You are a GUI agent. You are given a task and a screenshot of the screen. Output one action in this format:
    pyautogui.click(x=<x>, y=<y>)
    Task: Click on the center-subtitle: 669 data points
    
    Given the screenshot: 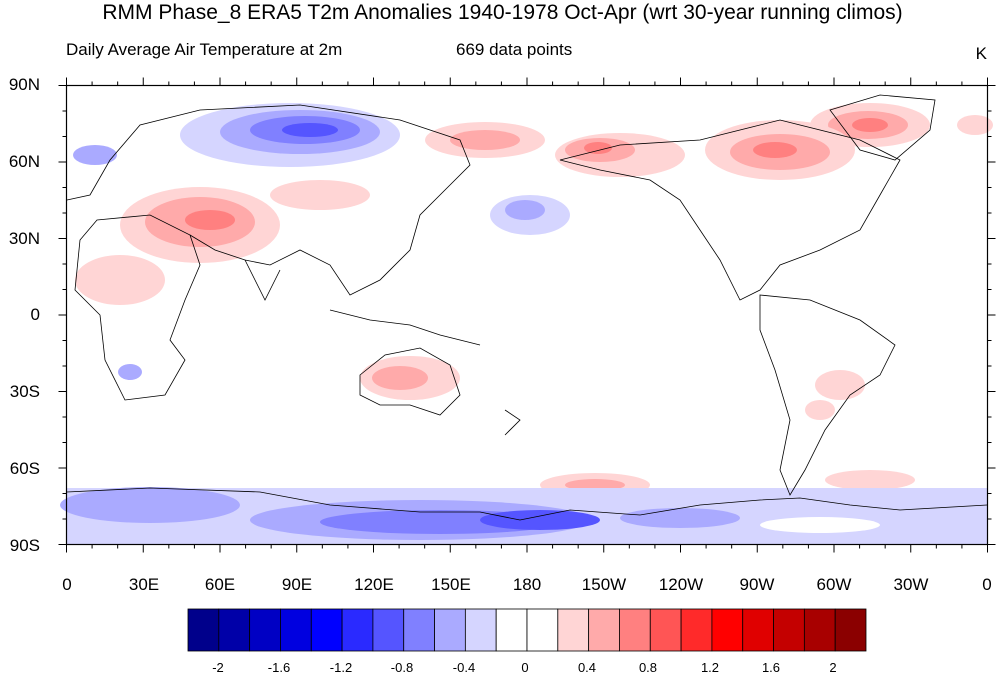 What is the action you would take?
    pyautogui.click(x=514, y=49)
    